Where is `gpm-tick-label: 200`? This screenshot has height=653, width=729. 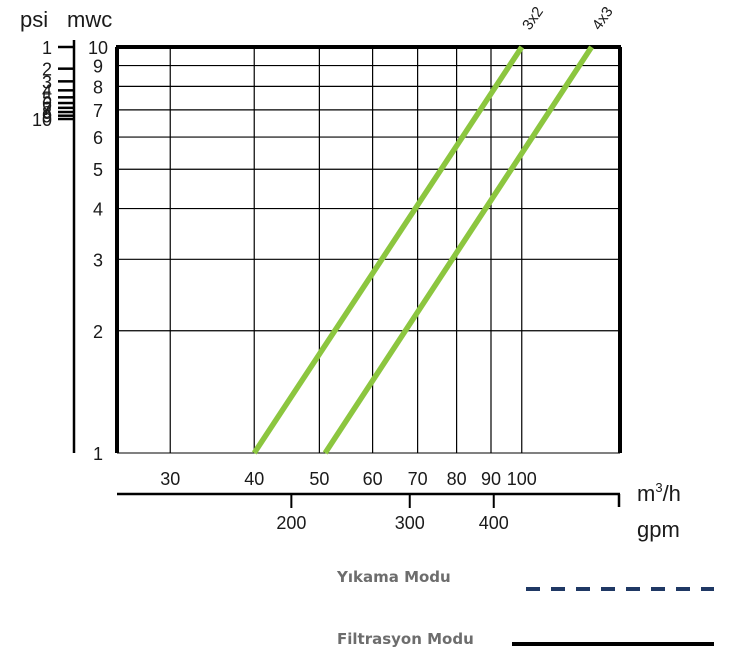
gpm-tick-label: 200 is located at coordinates (291, 523).